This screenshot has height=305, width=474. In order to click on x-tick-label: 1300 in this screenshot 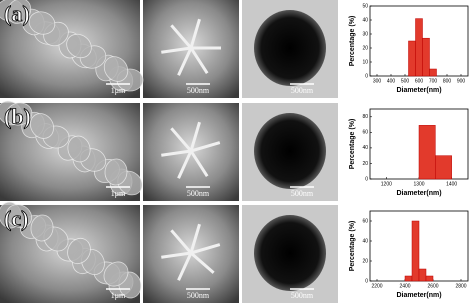, I will do `click(418, 184)`.